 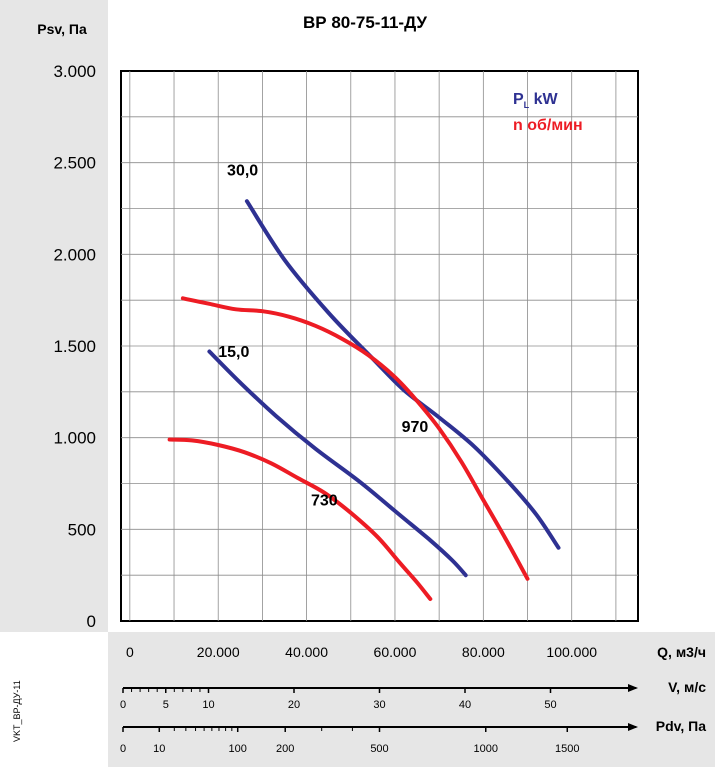 I want to click on scale-label: Pdv, Па, so click(x=681, y=726).